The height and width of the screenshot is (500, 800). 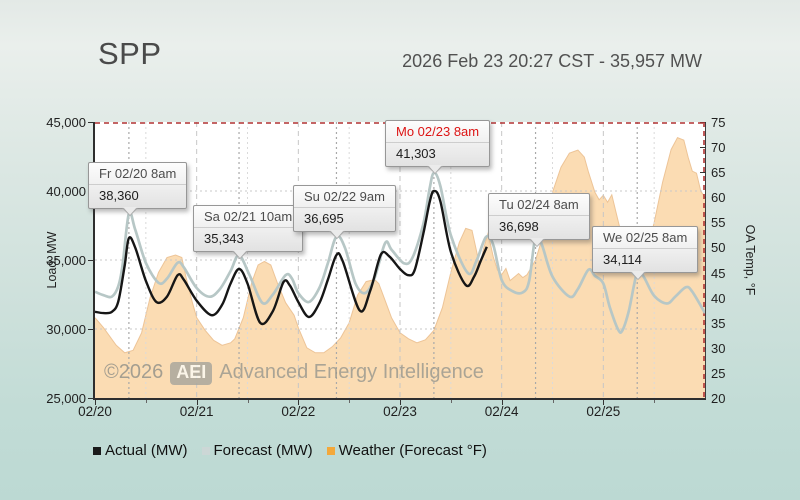 I want to click on peak-tooltip-value: 35,343, so click(x=224, y=238).